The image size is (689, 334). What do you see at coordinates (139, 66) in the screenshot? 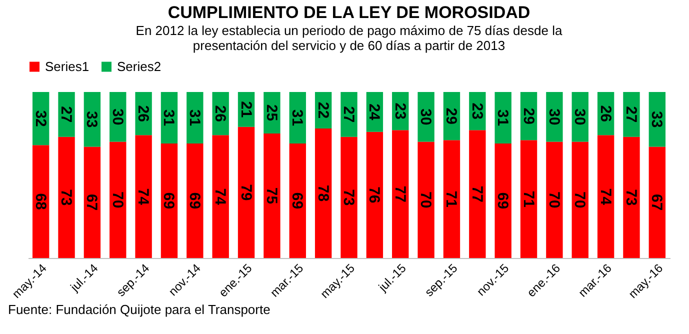
I see `legend-label: Series2` at bounding box center [139, 66].